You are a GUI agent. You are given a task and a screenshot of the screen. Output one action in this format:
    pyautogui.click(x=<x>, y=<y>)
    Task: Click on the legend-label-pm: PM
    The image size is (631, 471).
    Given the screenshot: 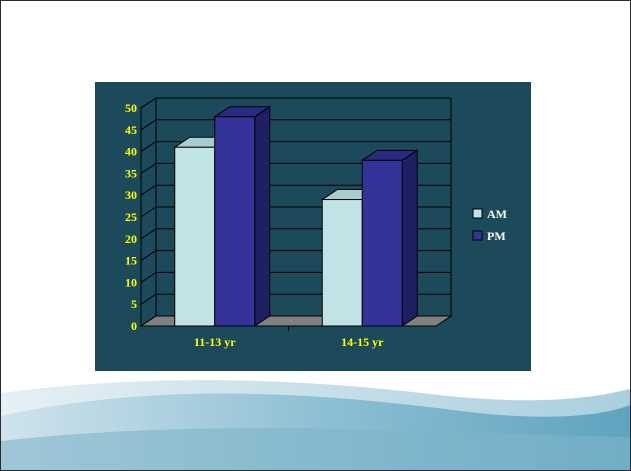 What is the action you would take?
    pyautogui.click(x=496, y=236)
    